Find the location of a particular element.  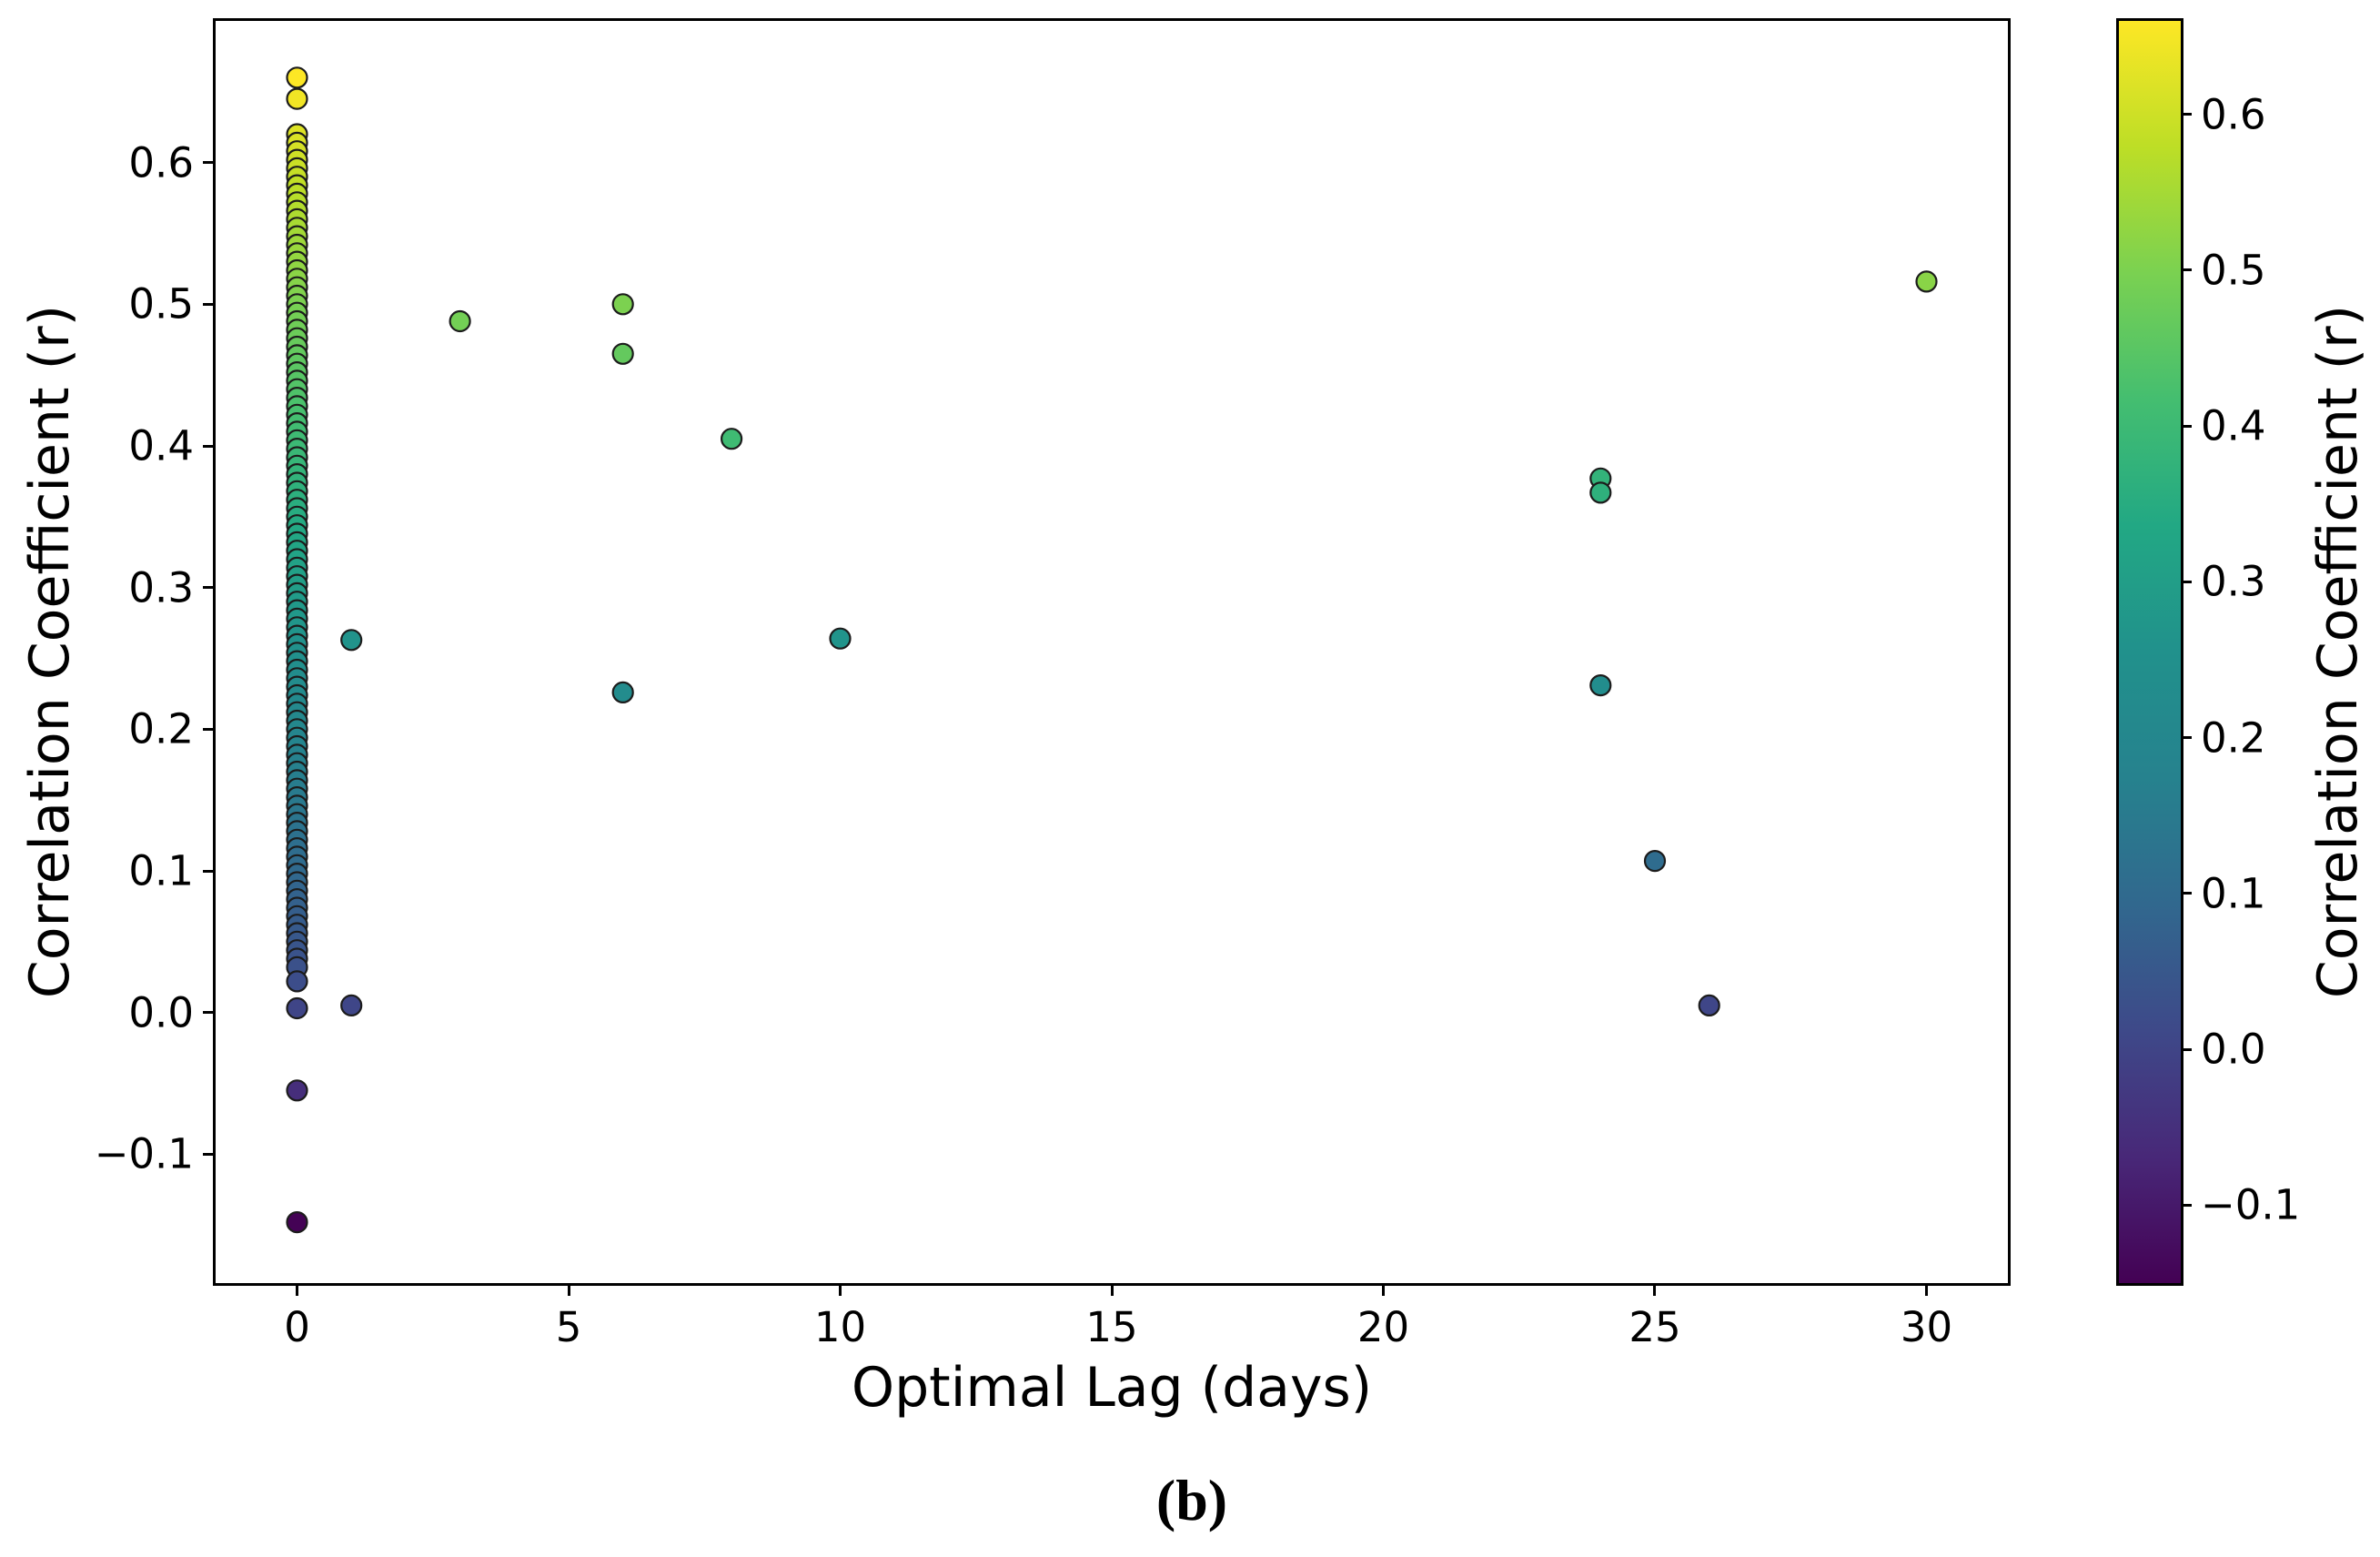

colorbar-gradient is located at coordinates (2149, 652).